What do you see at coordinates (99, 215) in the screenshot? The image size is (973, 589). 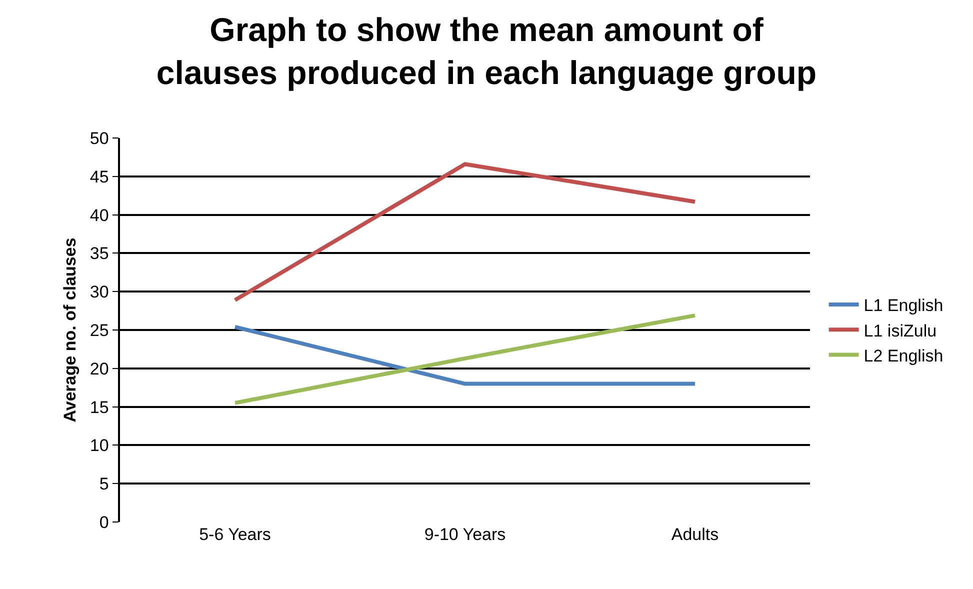 I see `y-tick-label: 40` at bounding box center [99, 215].